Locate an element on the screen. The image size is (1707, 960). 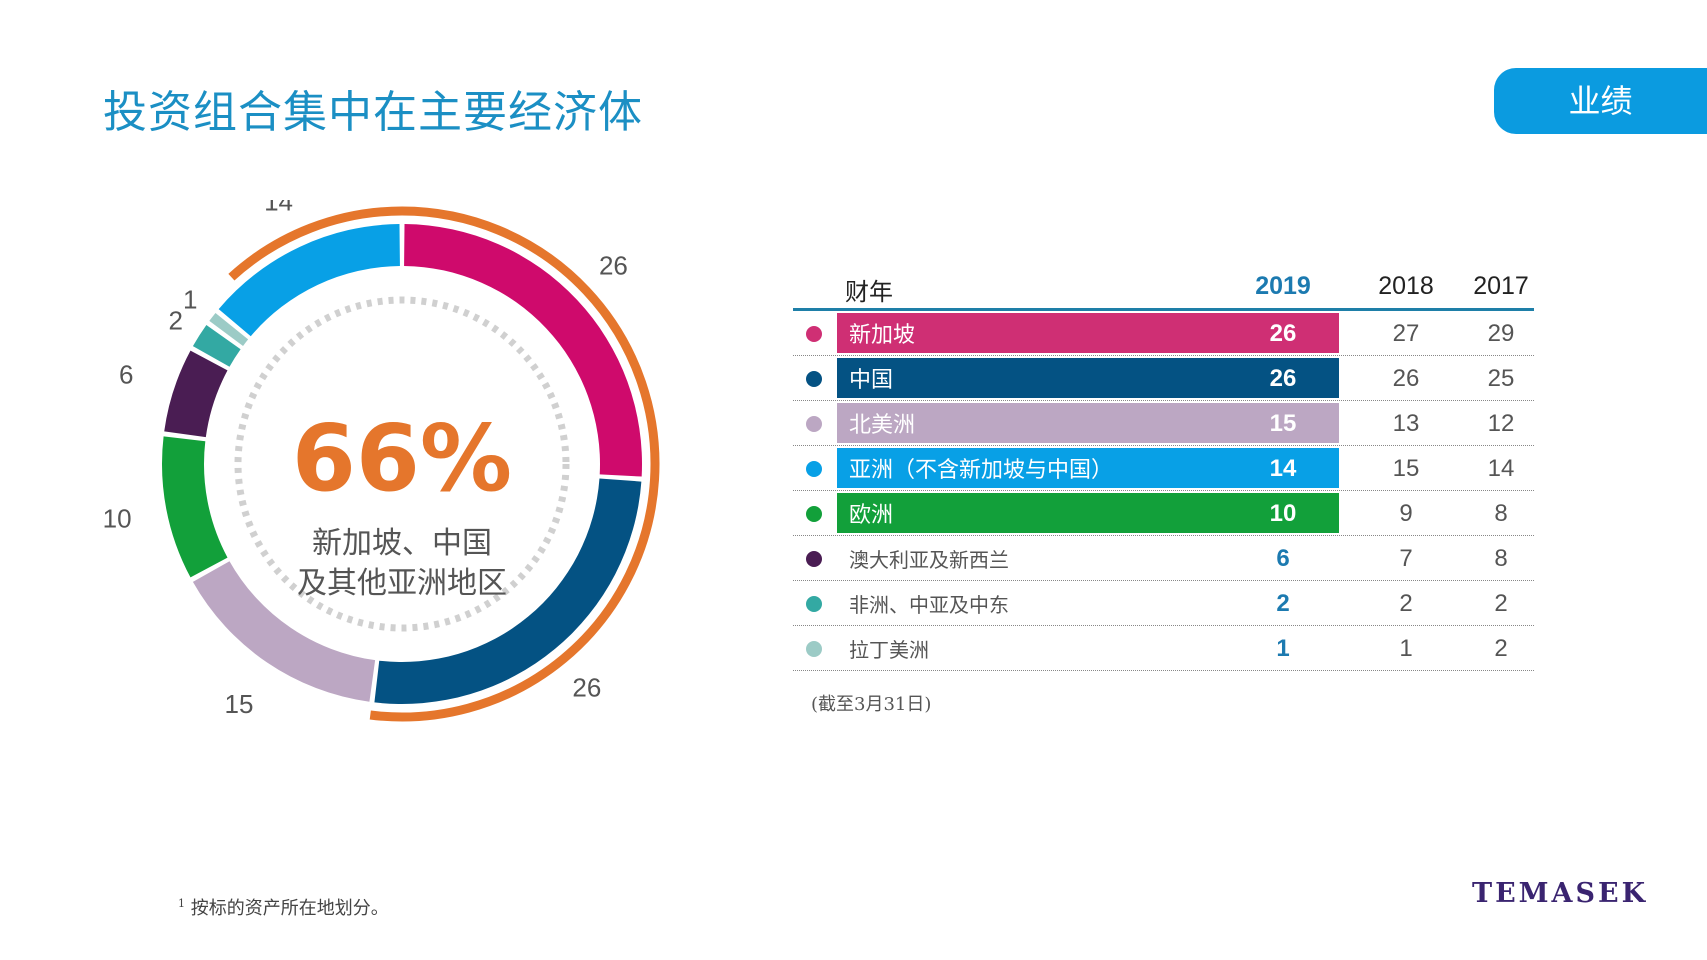
slice-value-label: 1 is located at coordinates (190, 300).